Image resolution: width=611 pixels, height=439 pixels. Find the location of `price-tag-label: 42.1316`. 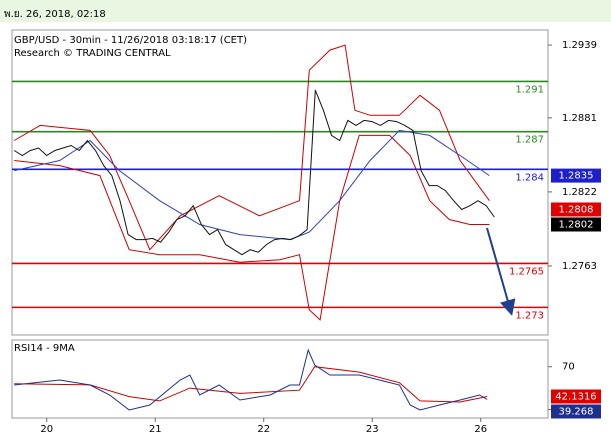

price-tag-label: 42.1316 is located at coordinates (575, 396).